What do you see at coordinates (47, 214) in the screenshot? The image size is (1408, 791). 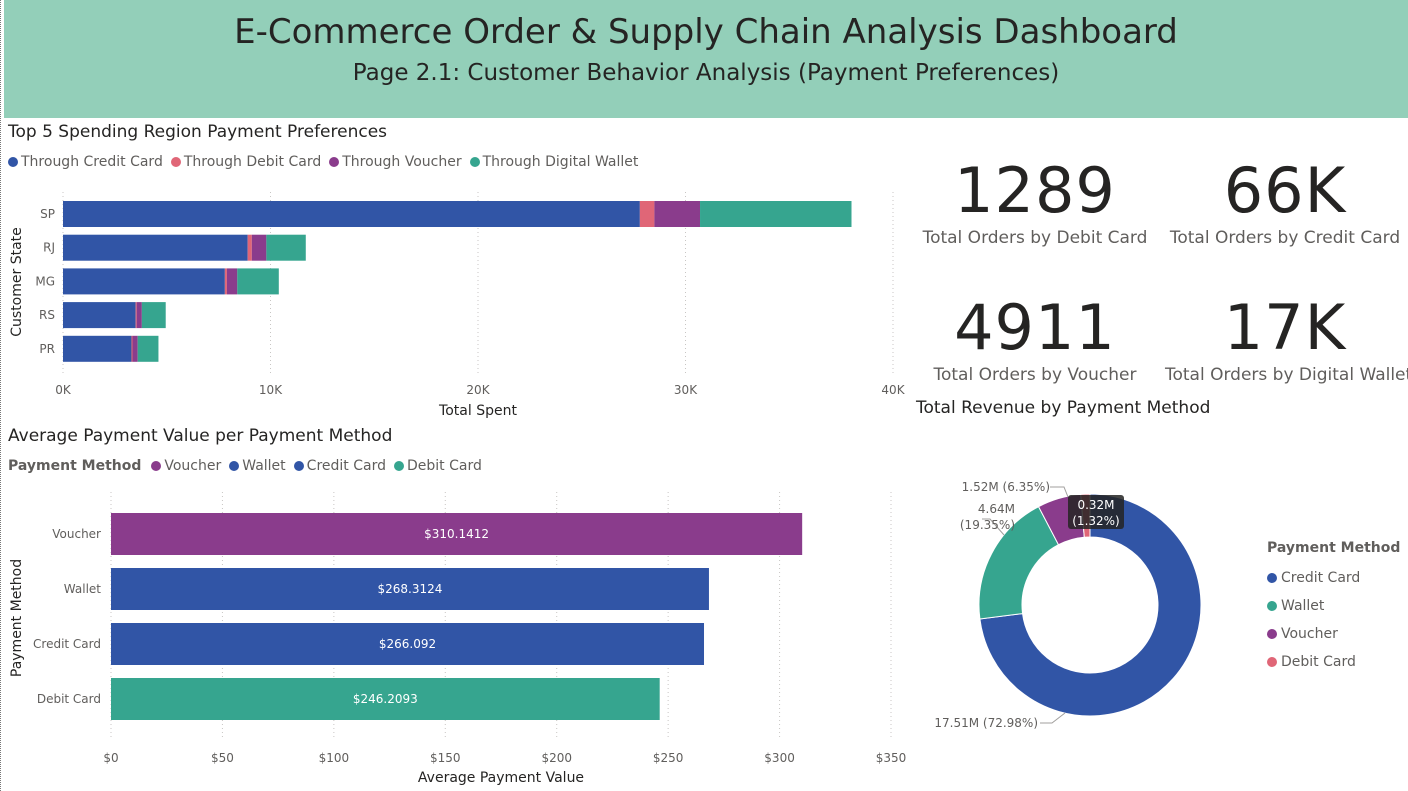 I see `y-tick-label: SP` at bounding box center [47, 214].